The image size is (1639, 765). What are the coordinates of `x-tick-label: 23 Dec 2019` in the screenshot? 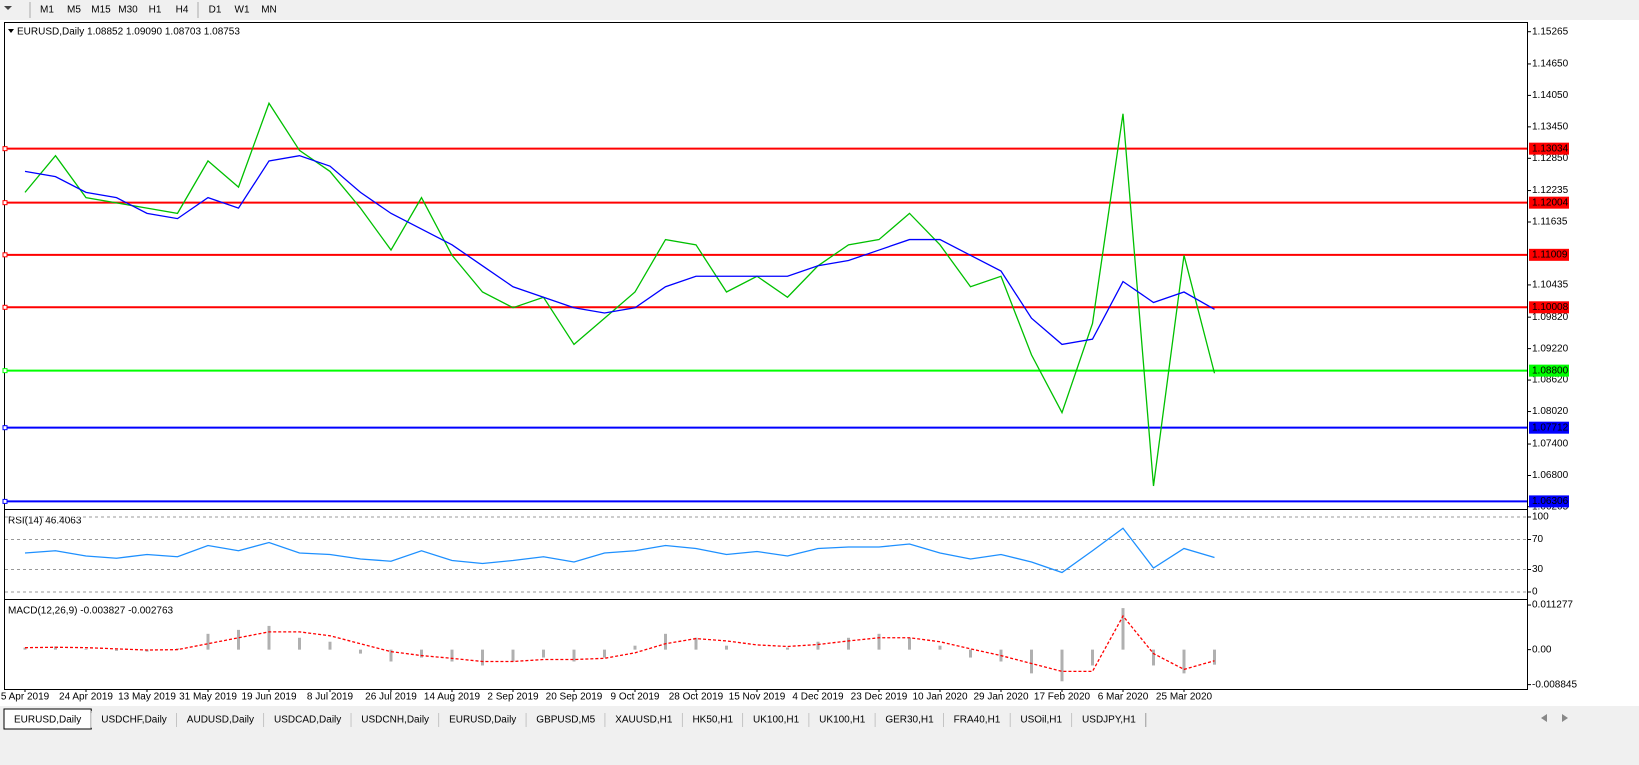 It's located at (879, 697).